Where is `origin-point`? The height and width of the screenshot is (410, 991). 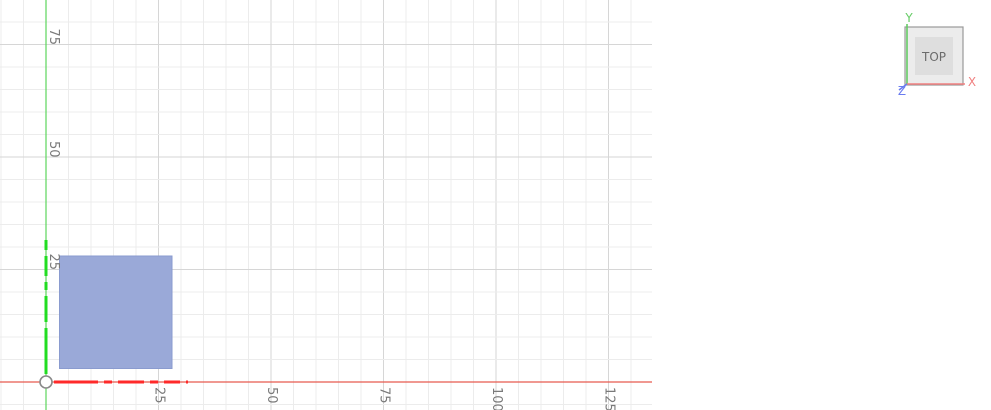
origin-point is located at coordinates (46, 382).